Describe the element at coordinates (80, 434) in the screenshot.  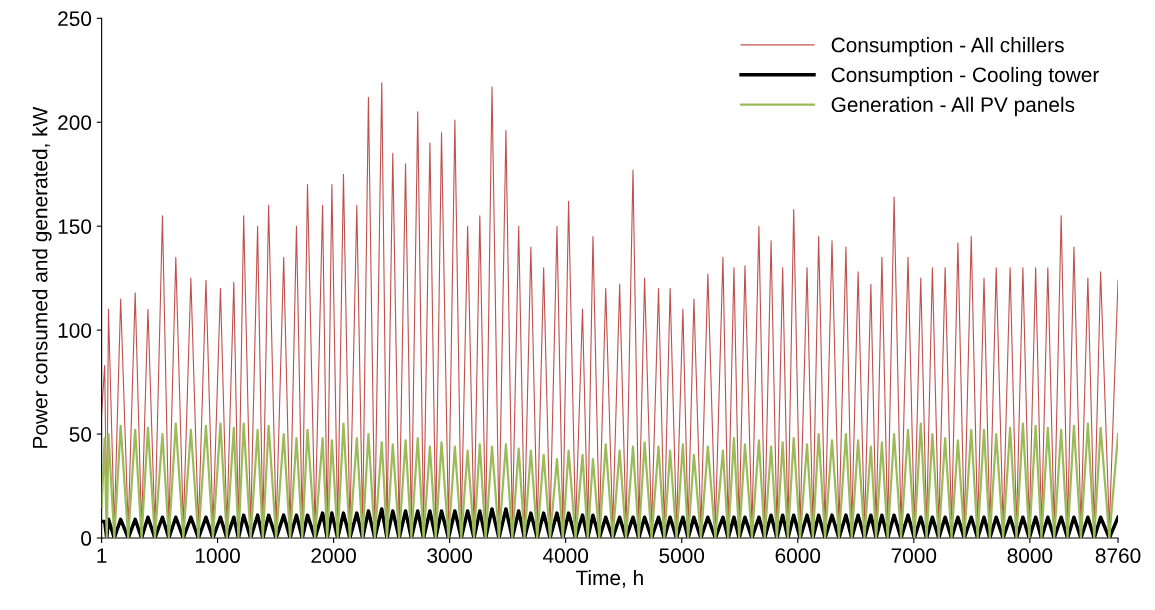
I see `y-tick-label: 50` at that location.